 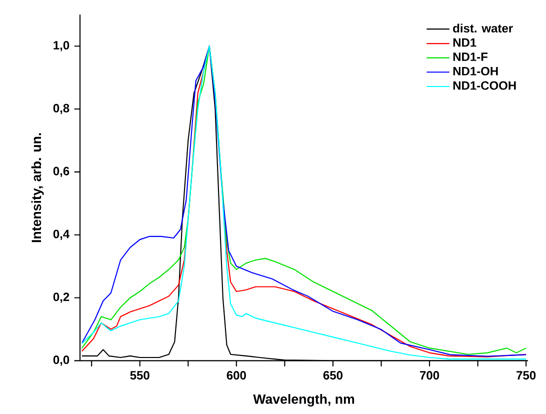 I want to click on y-tick-label: 0,0, so click(x=61, y=361).